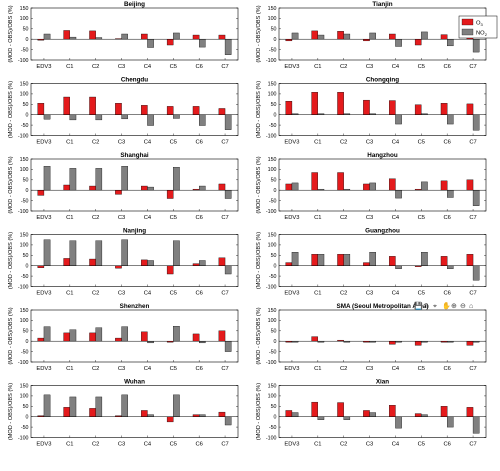 The width and height of the screenshot is (500, 471). Describe the element at coordinates (99, 334) in the screenshot. I see `bar-no2-c2` at that location.